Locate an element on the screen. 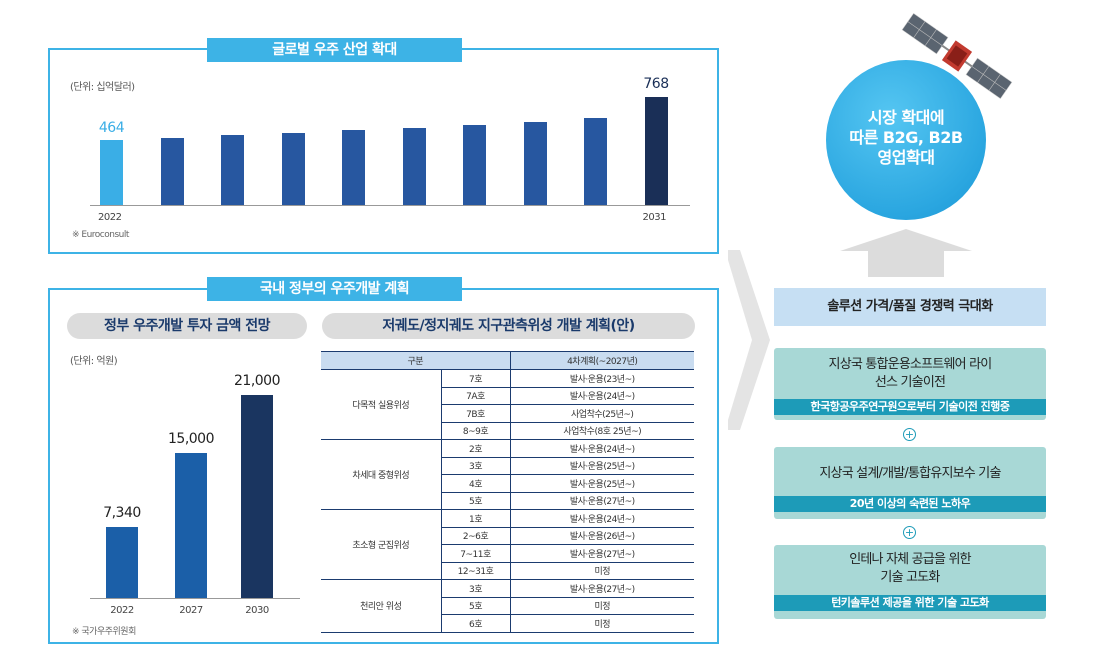  table-cell-model: 6호 is located at coordinates (476, 623).